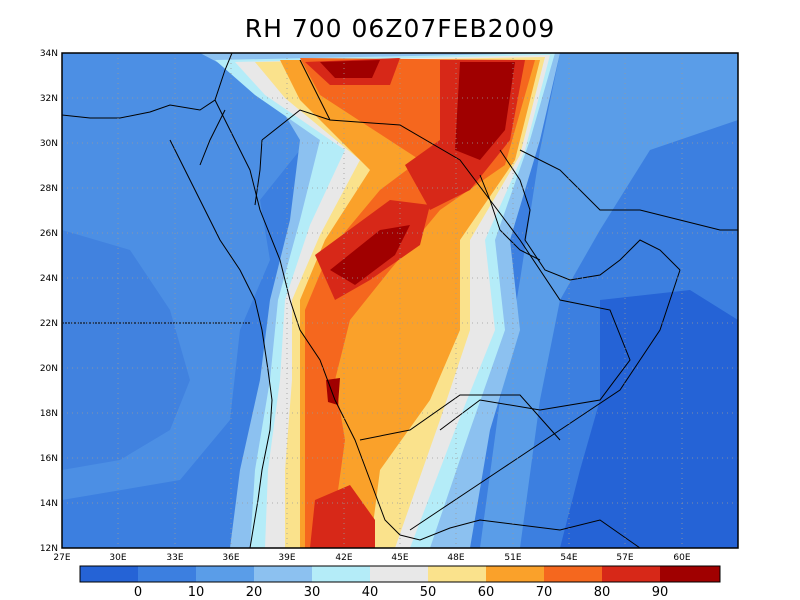  I want to click on lon-label: 45E, so click(399, 558).